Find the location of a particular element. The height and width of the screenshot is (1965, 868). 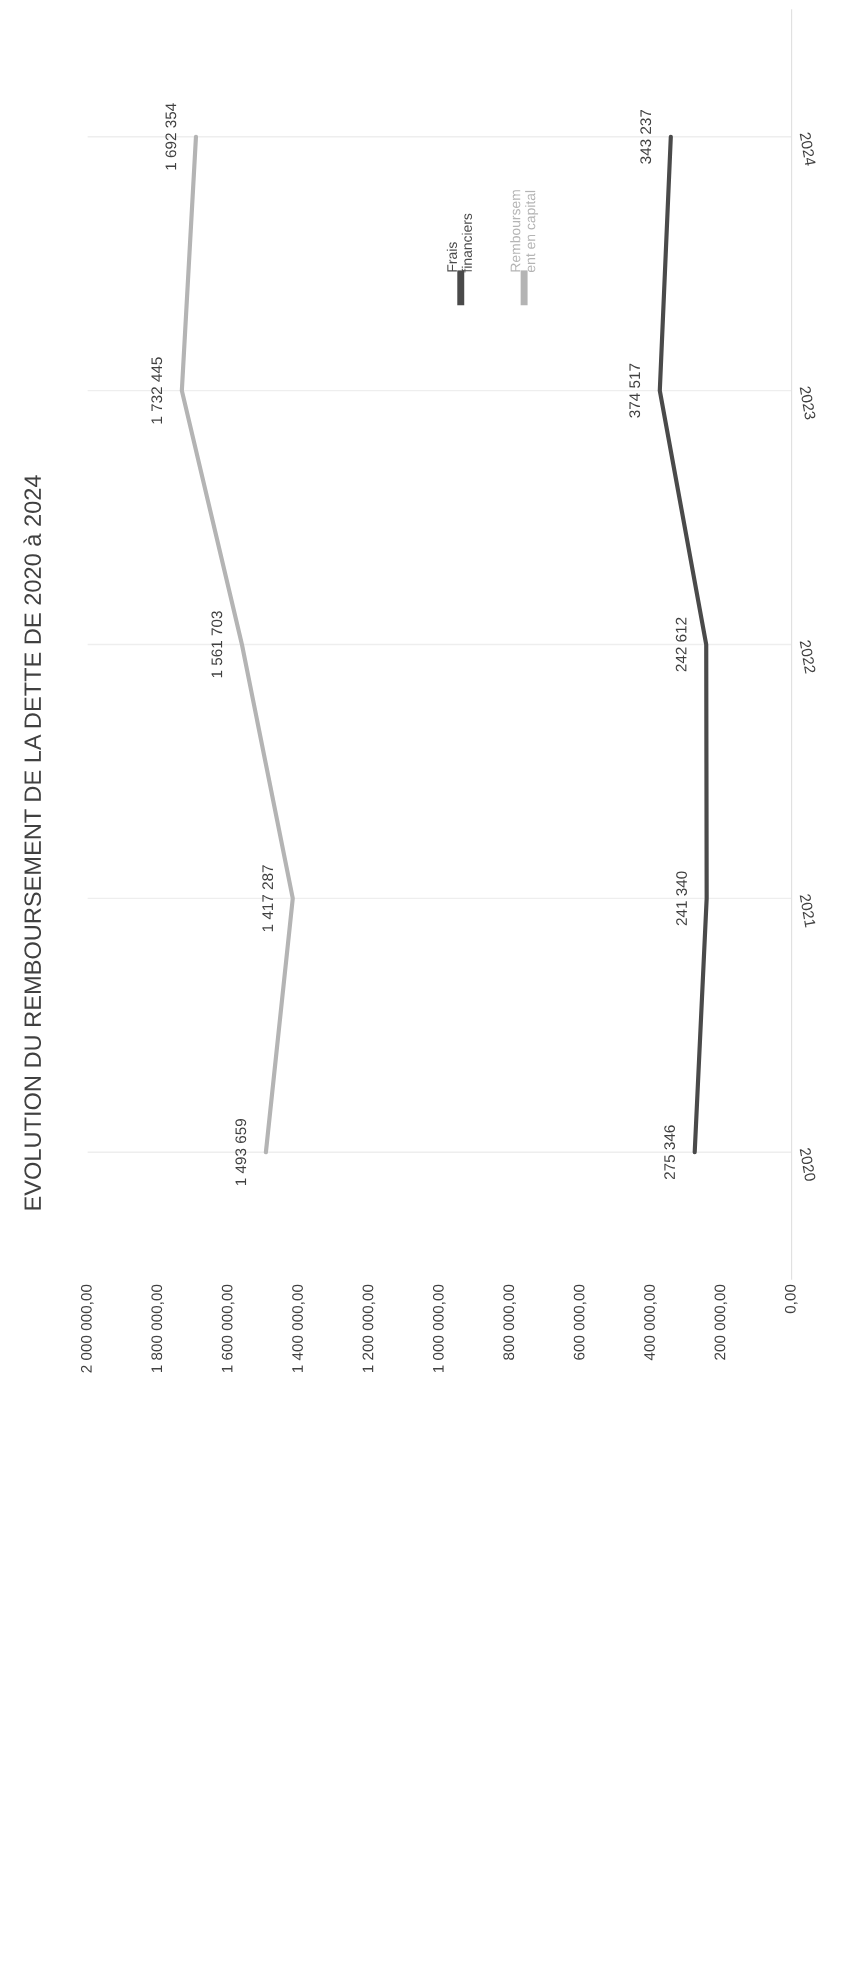

x-tick-label: 400 000,00 is located at coordinates (650, 1322).